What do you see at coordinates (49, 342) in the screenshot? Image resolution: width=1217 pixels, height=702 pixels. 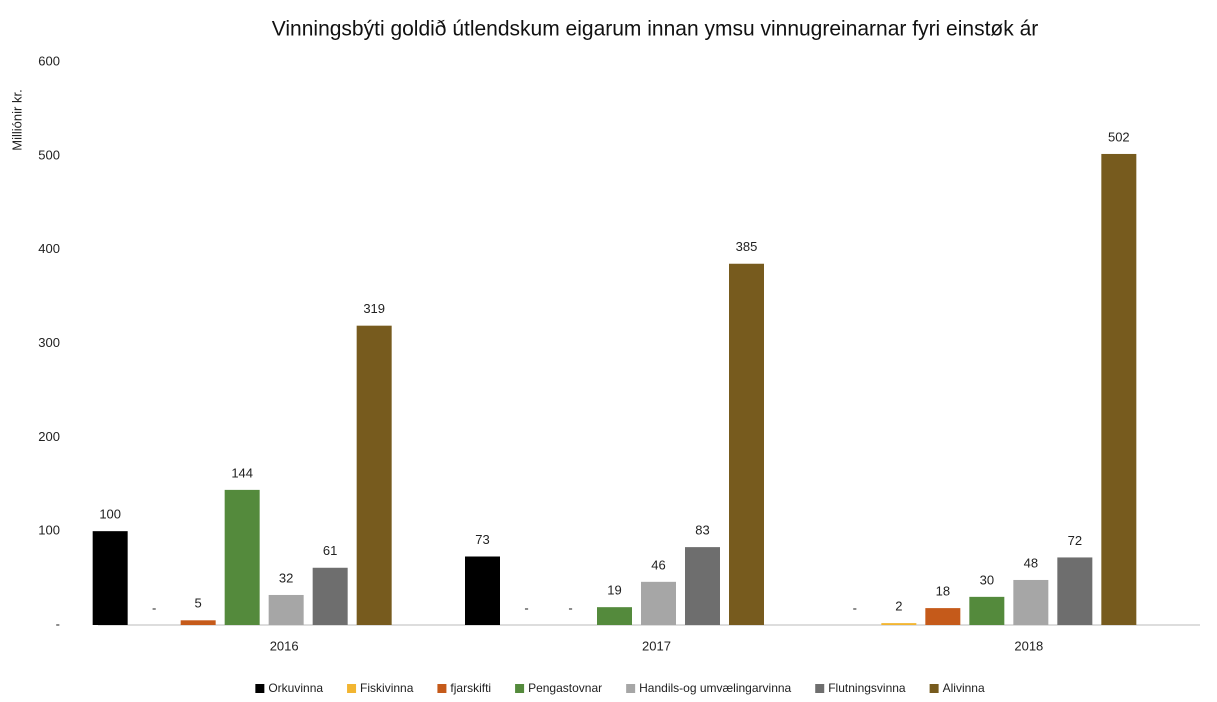 I see `y-tick-label: 300` at bounding box center [49, 342].